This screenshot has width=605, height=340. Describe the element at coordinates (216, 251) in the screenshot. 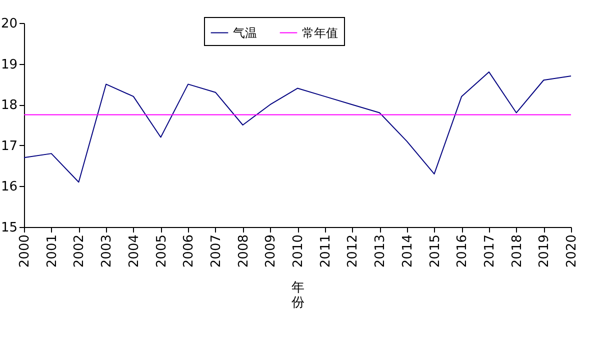

I see `x-tick-label: 2007` at that location.